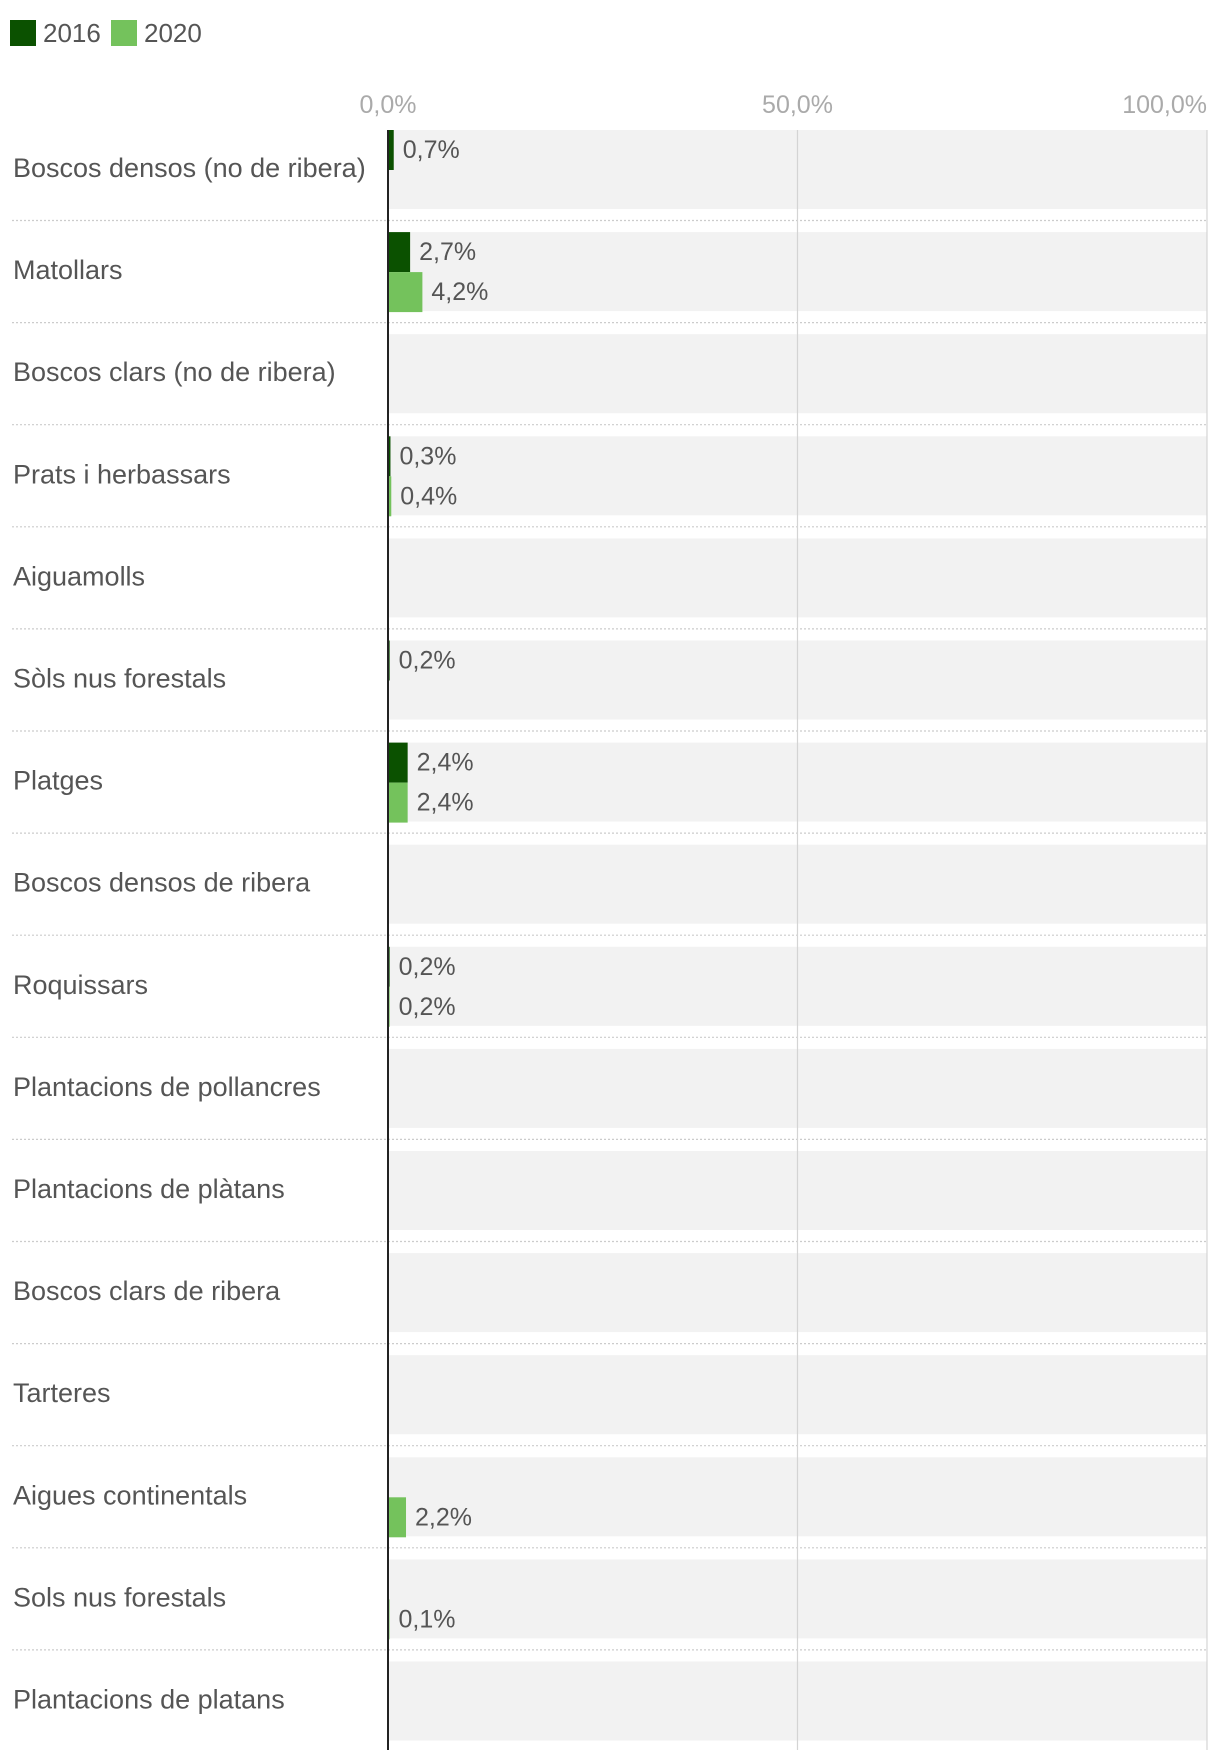 Image resolution: width=1220 pixels, height=1750 pixels. What do you see at coordinates (445, 763) in the screenshot?
I see `data-label-2016: 2,4%` at bounding box center [445, 763].